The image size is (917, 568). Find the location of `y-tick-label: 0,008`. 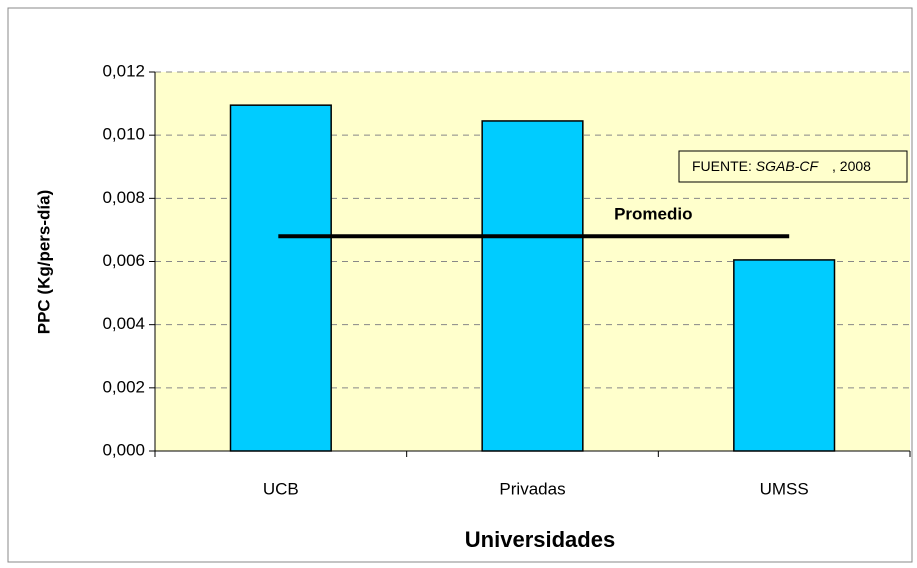

y-tick-label: 0,008 is located at coordinates (123, 197).